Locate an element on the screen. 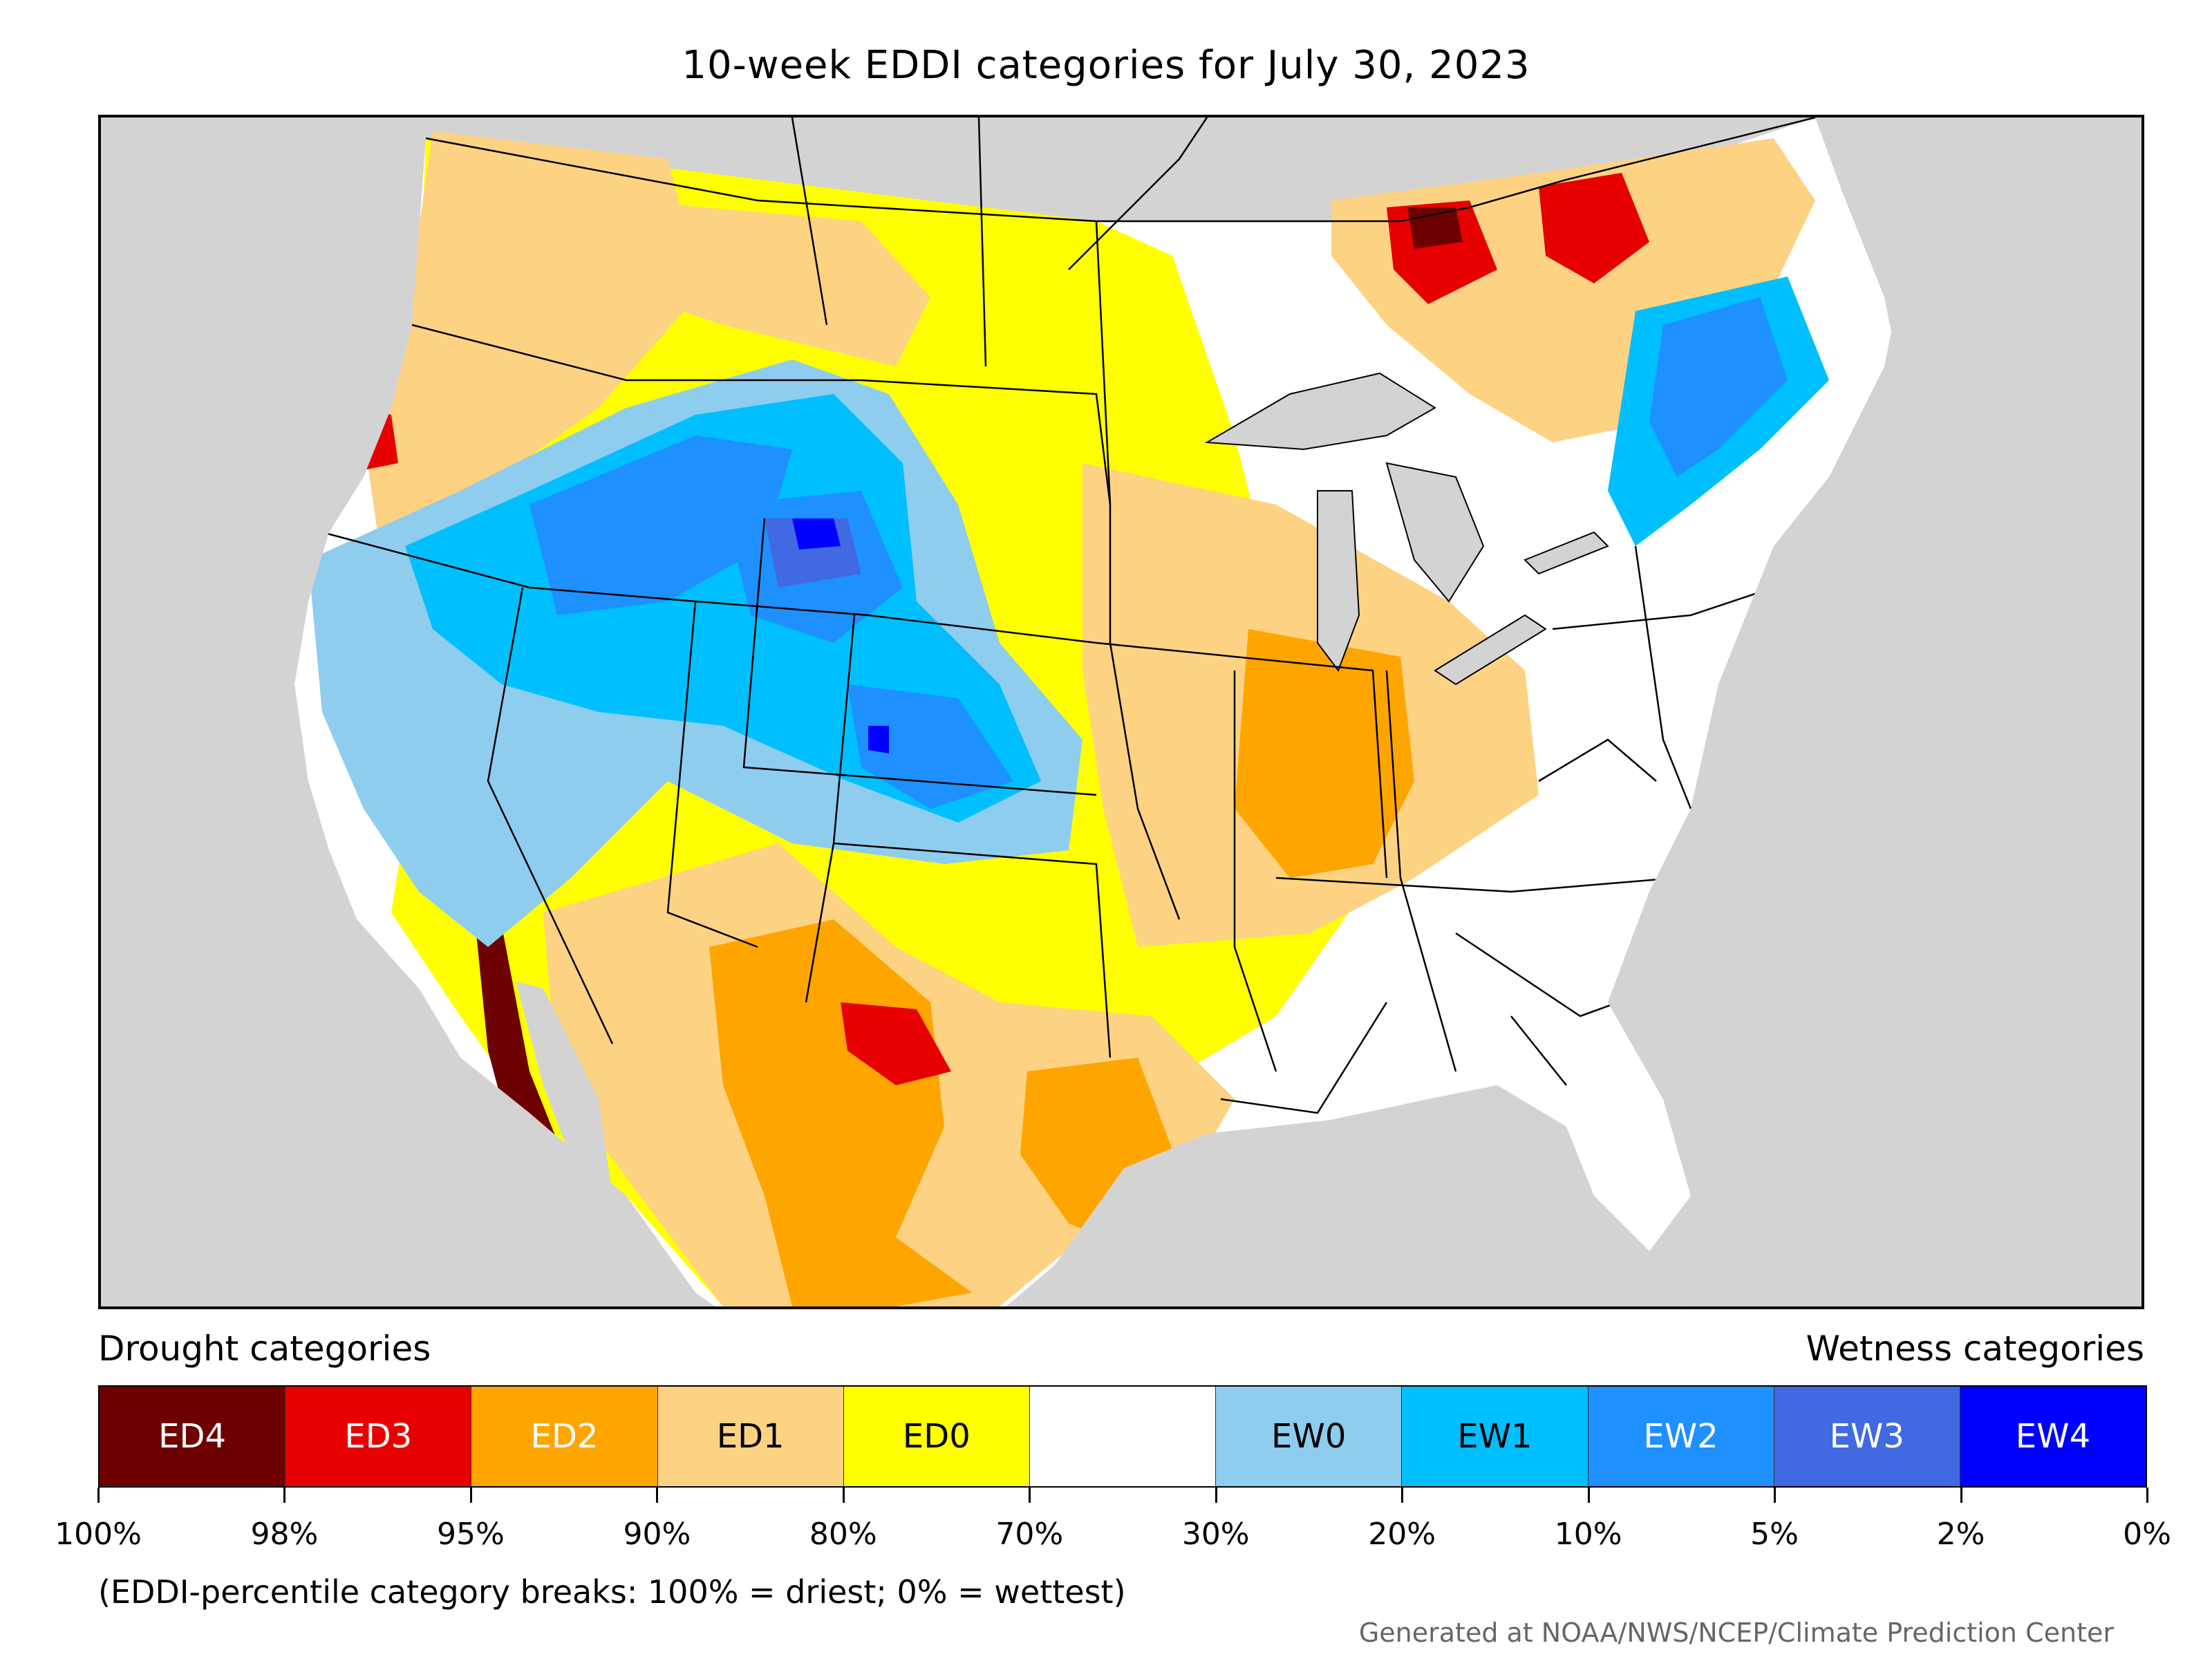  wetness-categories-heading: Wetness categories is located at coordinates (1975, 1349).